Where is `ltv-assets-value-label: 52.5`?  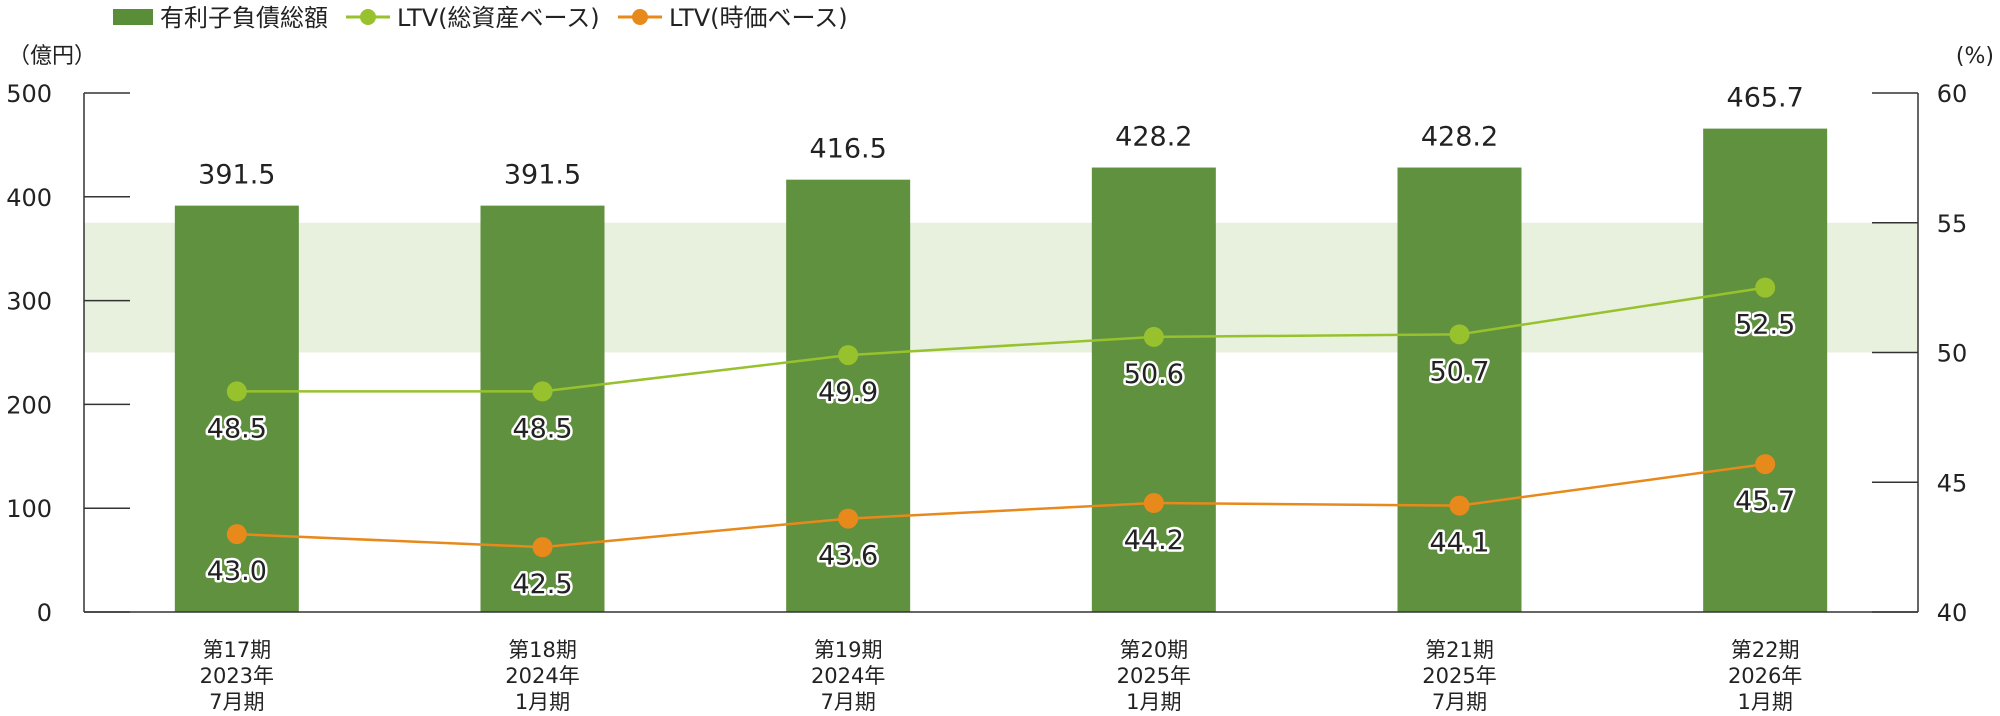 ltv-assets-value-label: 52.5 is located at coordinates (1765, 325).